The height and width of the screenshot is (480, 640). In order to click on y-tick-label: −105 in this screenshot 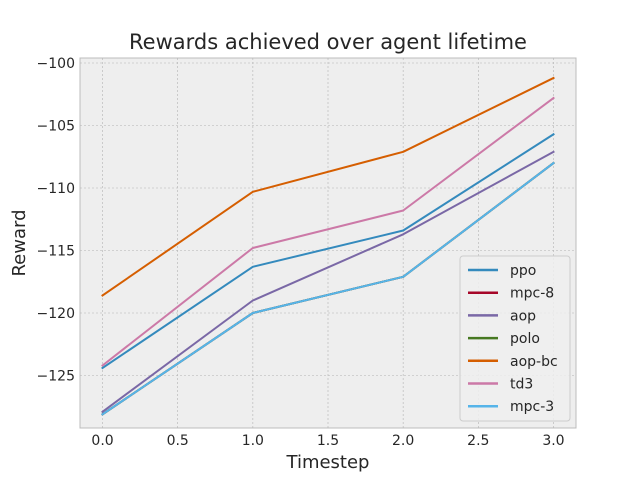, I will do `click(56, 127)`.